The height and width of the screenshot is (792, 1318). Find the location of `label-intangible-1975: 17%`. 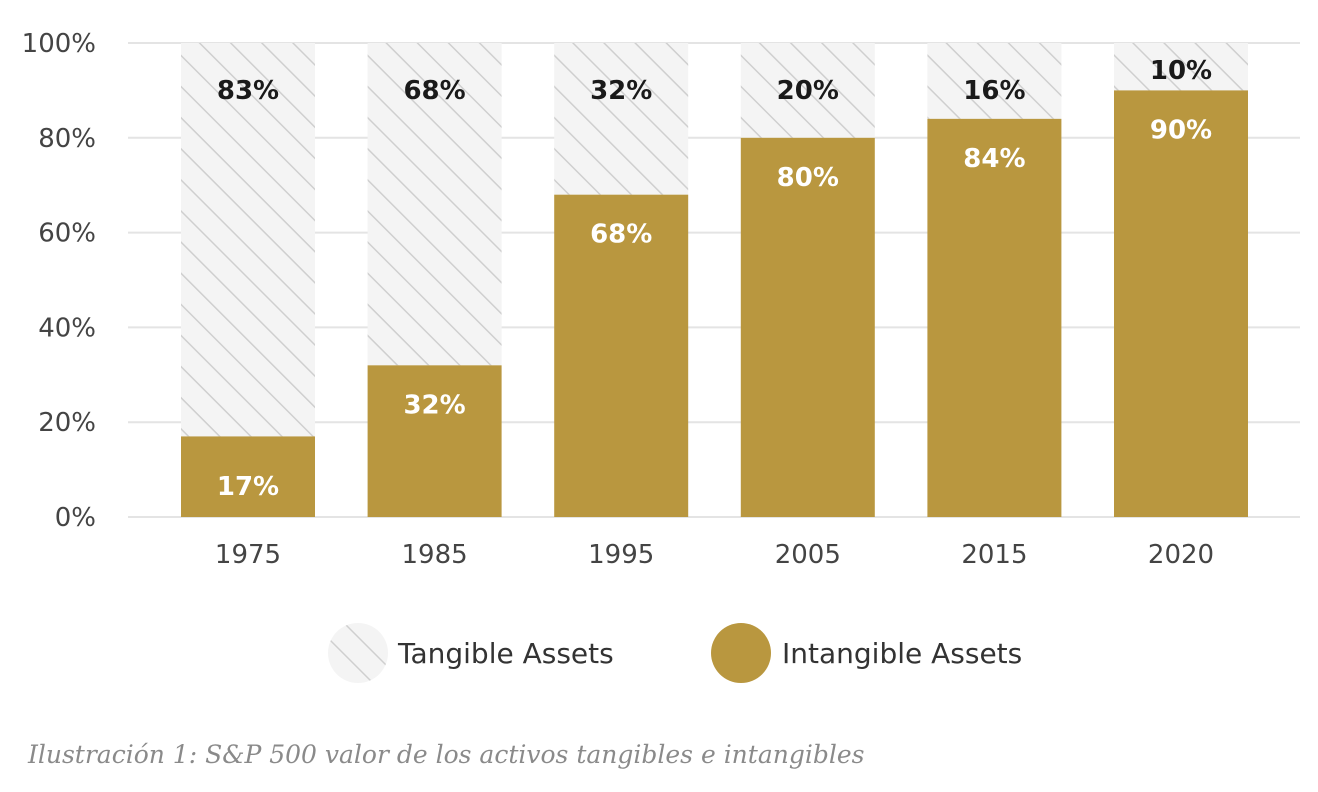

label-intangible-1975: 17% is located at coordinates (248, 487).